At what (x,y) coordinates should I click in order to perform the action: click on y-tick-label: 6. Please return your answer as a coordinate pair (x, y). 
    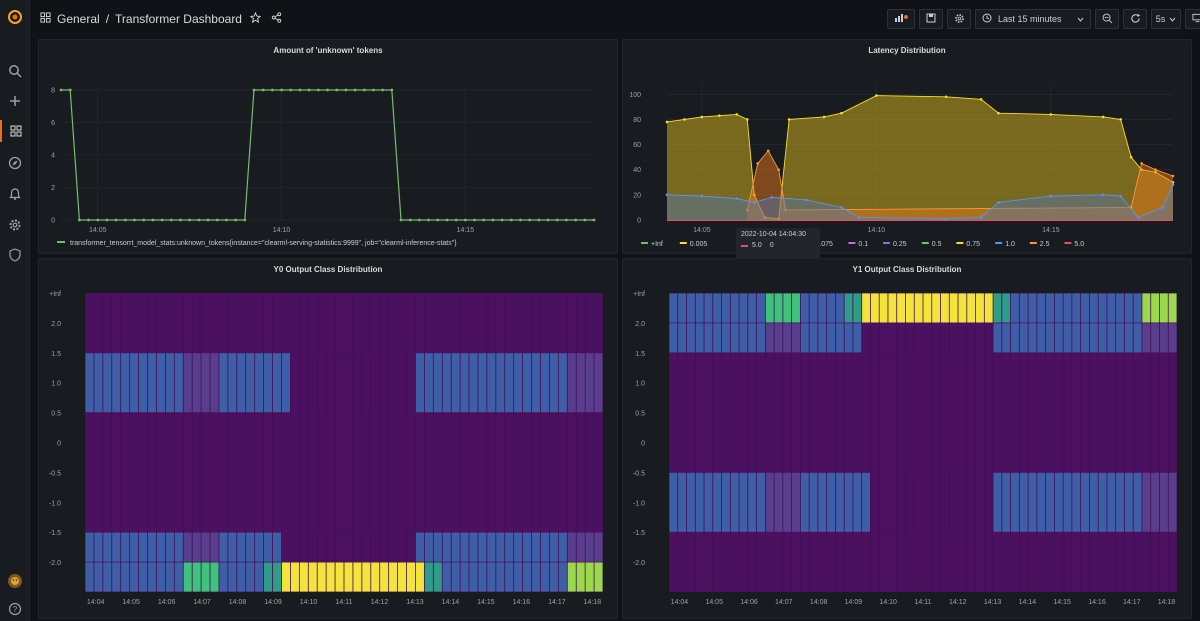
    Looking at the image, I should click on (53, 123).